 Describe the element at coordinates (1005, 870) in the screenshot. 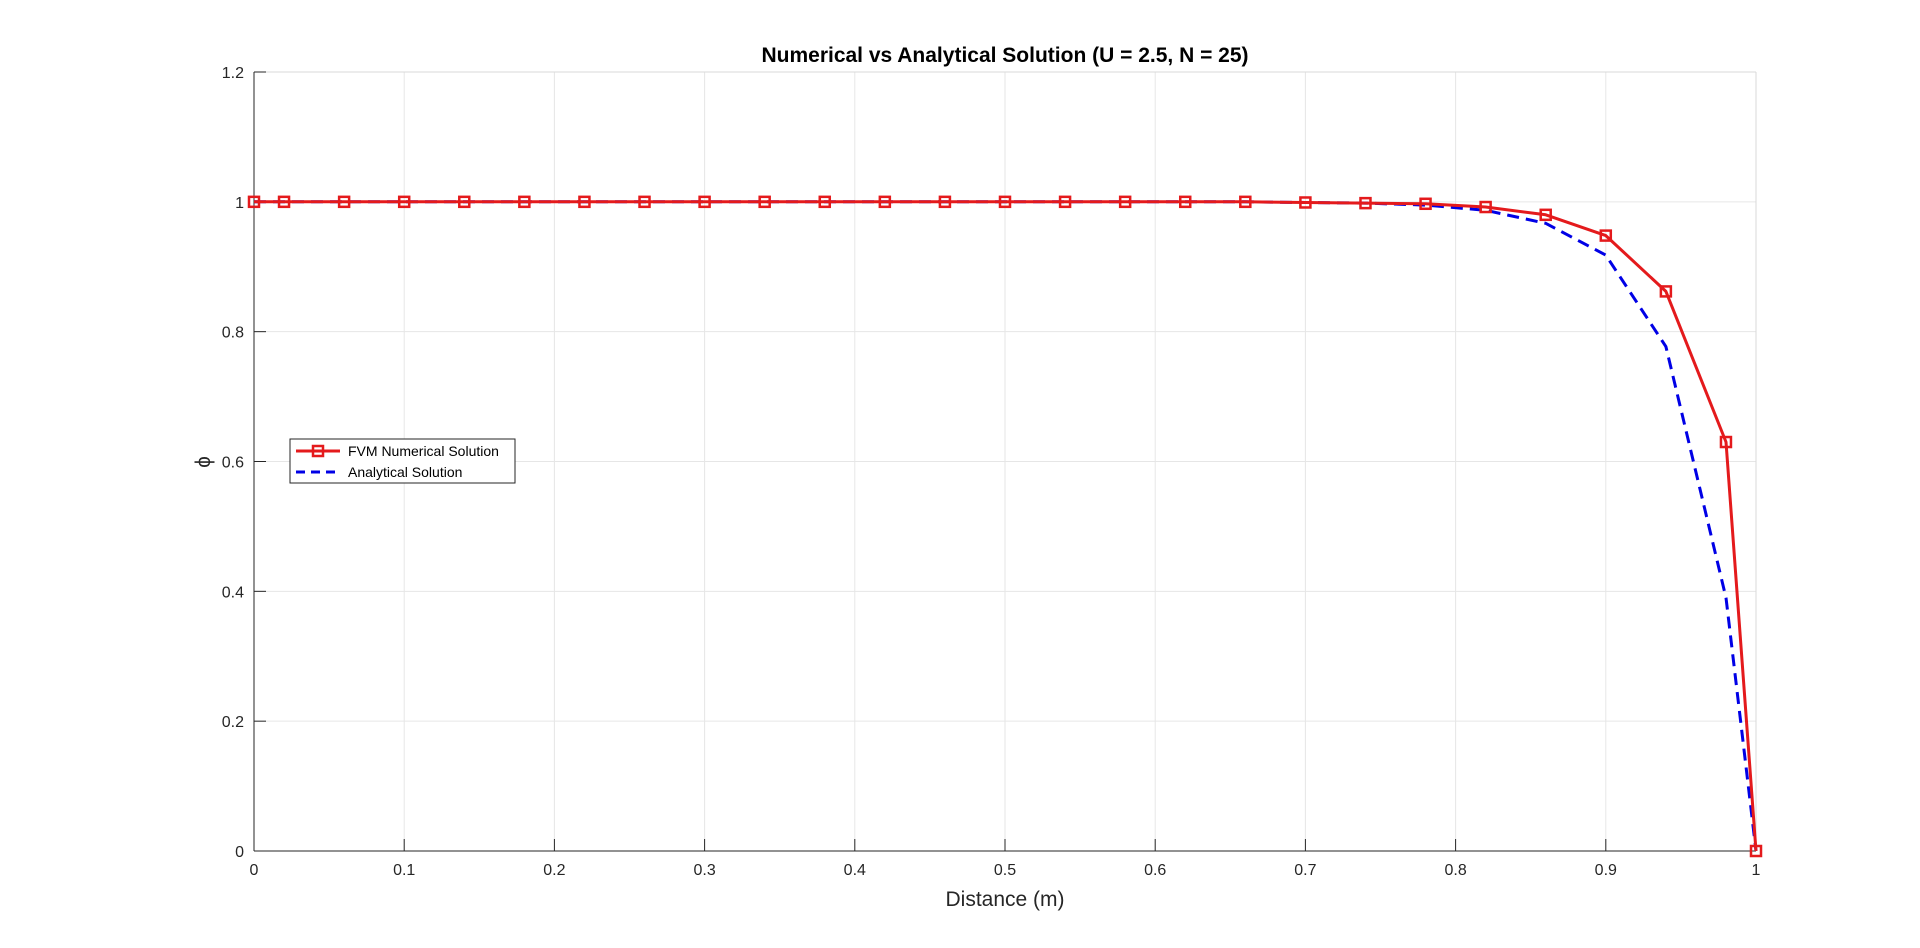

I see `x-tick-label: 0.5` at that location.